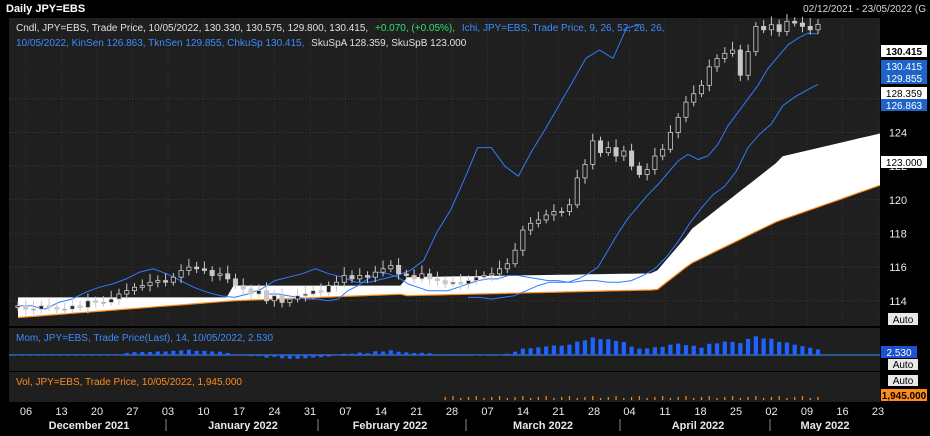  I want to click on day-tick-label: 28, so click(594, 412).